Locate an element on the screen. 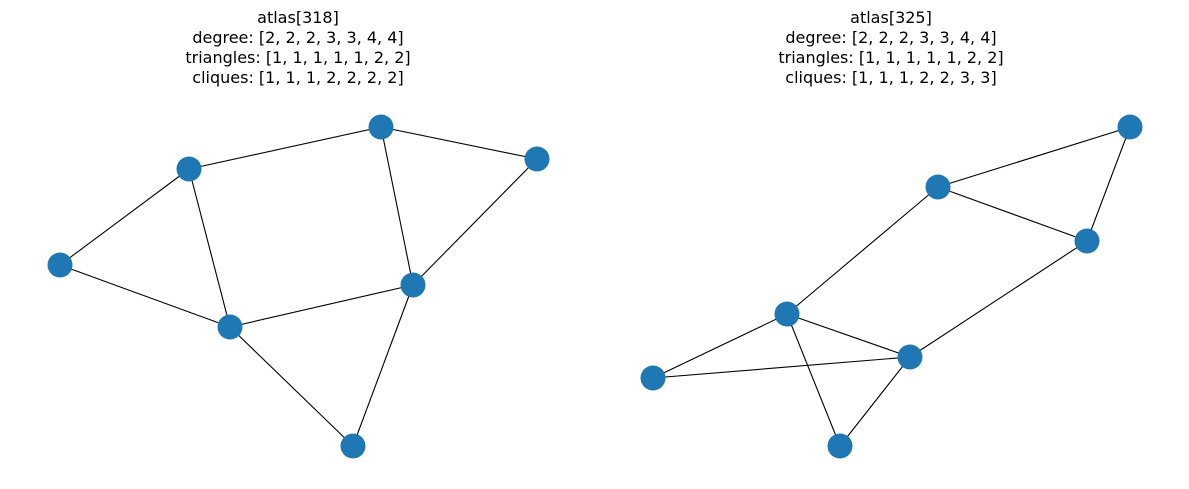 The width and height of the screenshot is (1189, 489). edge-E-G is located at coordinates (383, 365).